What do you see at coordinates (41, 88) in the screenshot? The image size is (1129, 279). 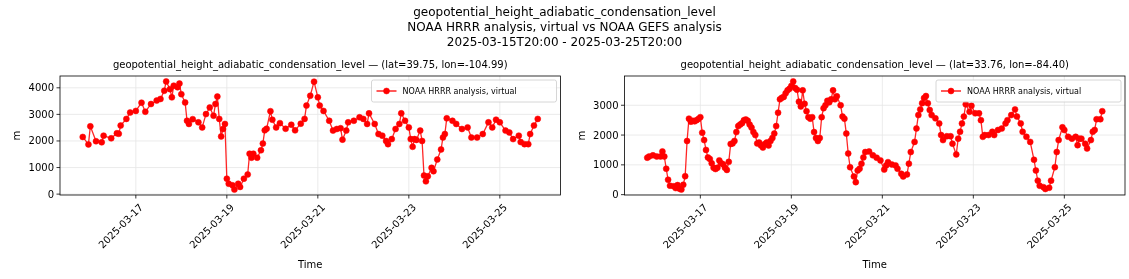 I see `y-tick-label: 4000` at bounding box center [41, 88].